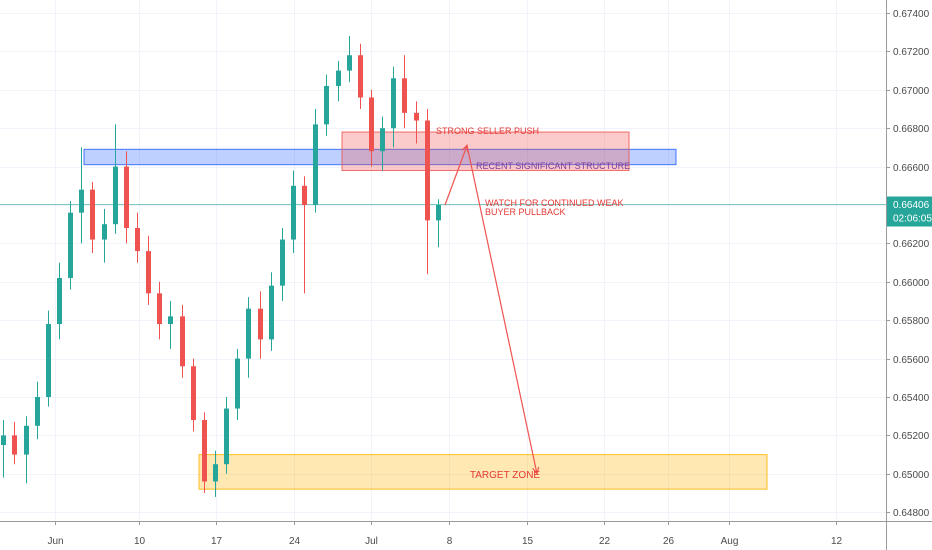 The image size is (932, 550). What do you see at coordinates (909, 211) in the screenshot?
I see `current-price-badge` at bounding box center [909, 211].